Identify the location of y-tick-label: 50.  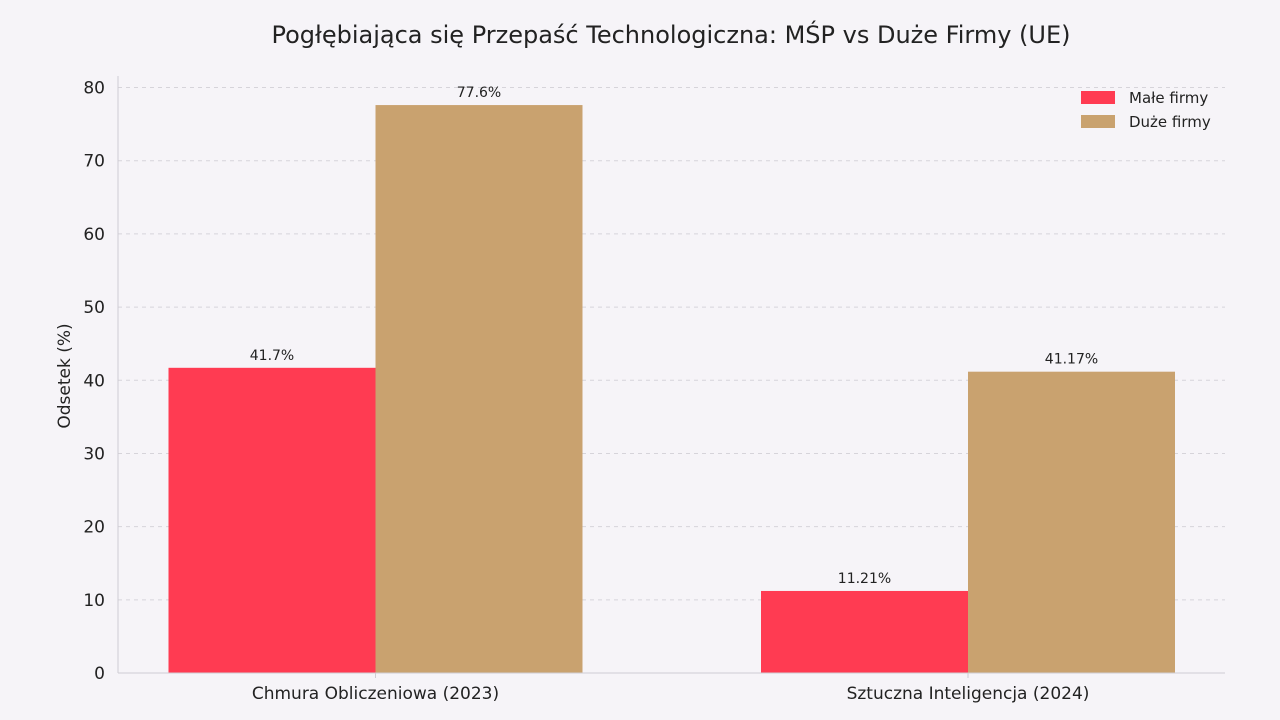
(94, 308).